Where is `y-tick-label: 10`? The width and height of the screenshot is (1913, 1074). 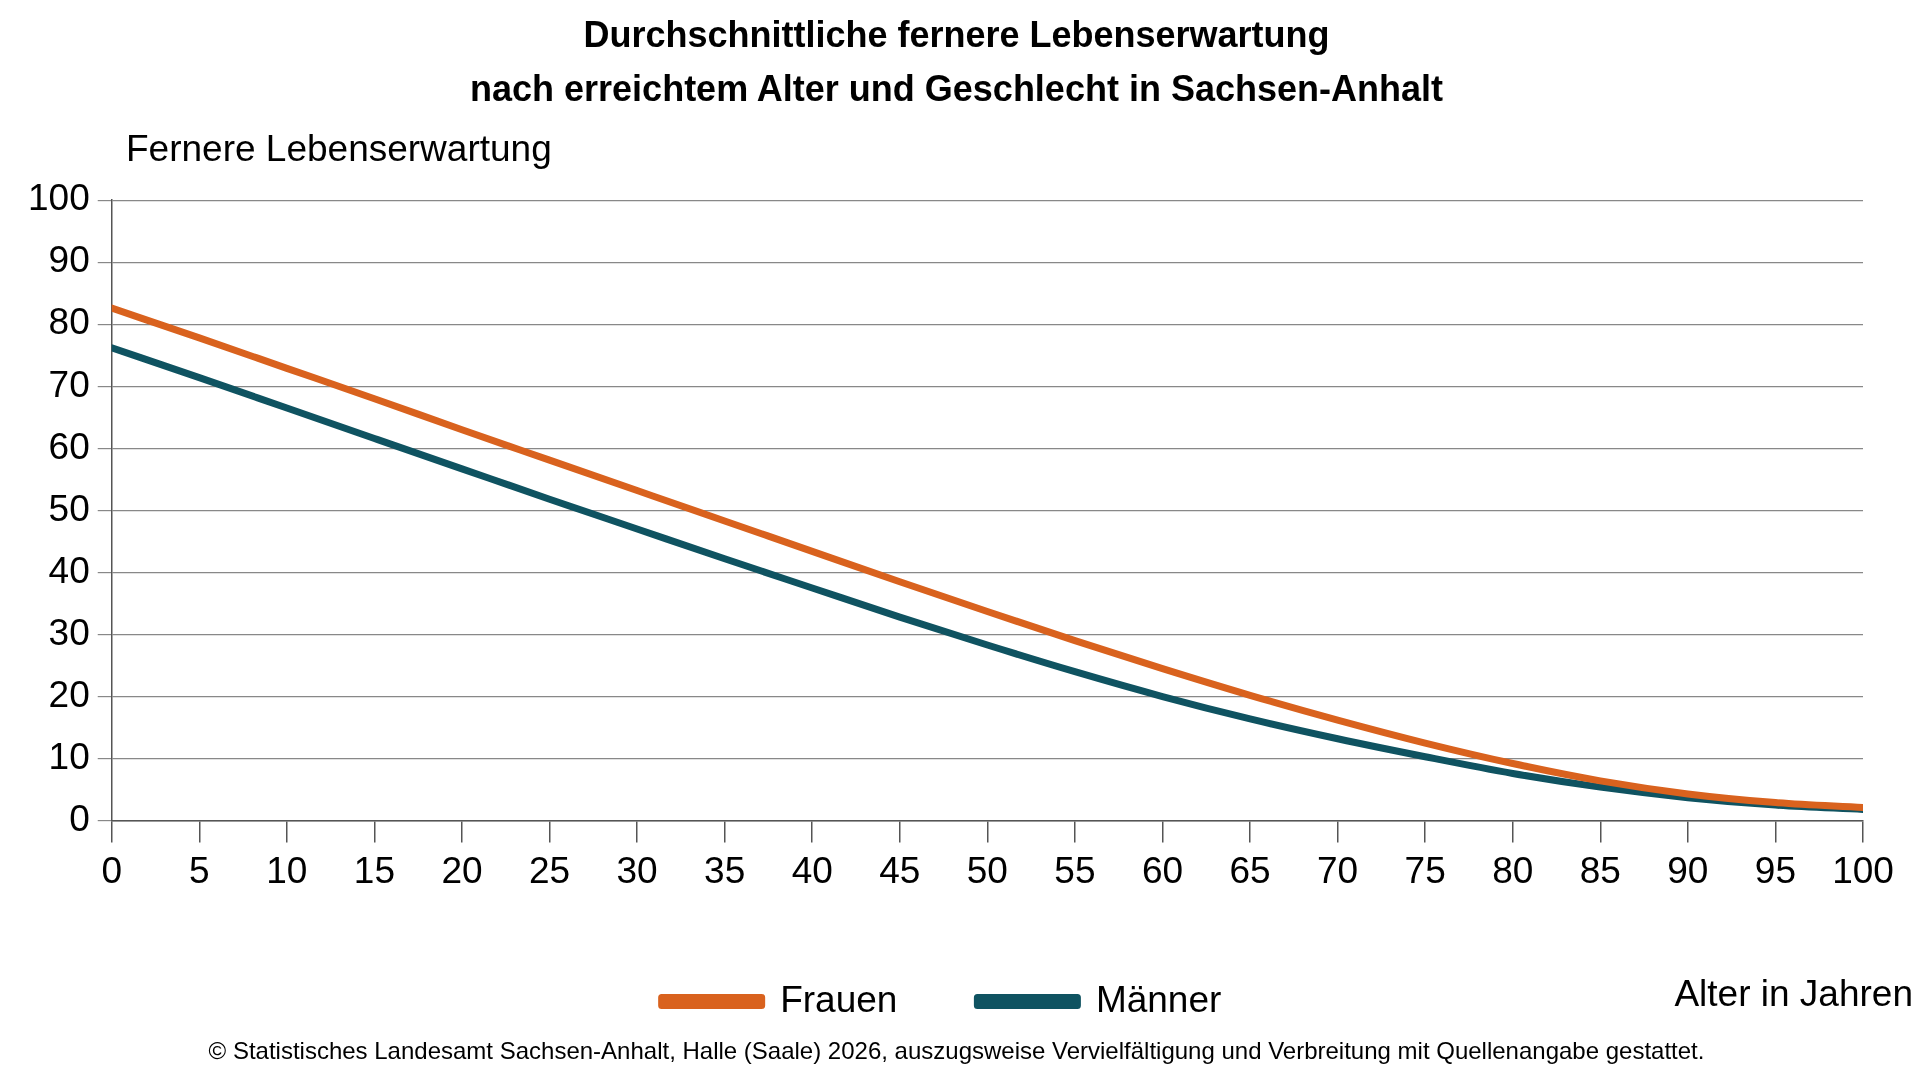 y-tick-label: 10 is located at coordinates (69, 756).